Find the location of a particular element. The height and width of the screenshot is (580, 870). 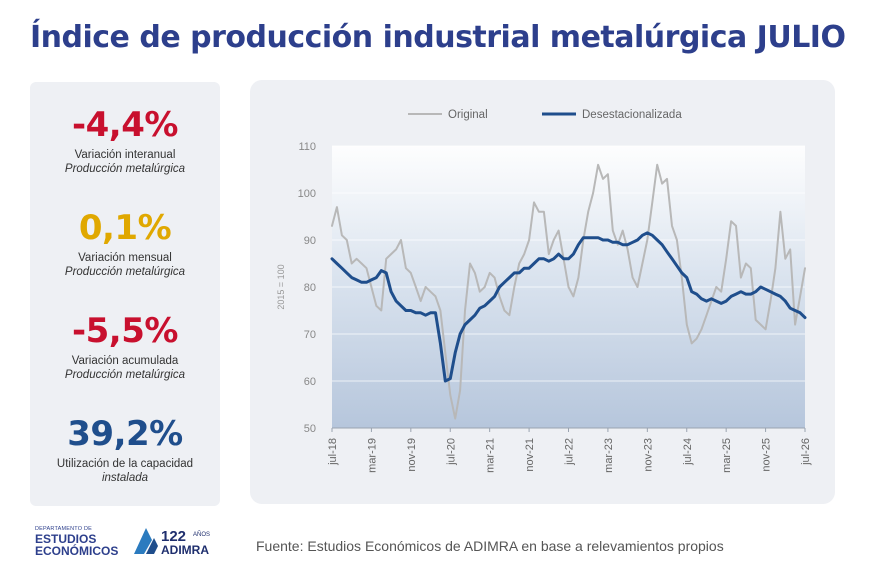

x-tick-label: mar-21 is located at coordinates (491, 455).